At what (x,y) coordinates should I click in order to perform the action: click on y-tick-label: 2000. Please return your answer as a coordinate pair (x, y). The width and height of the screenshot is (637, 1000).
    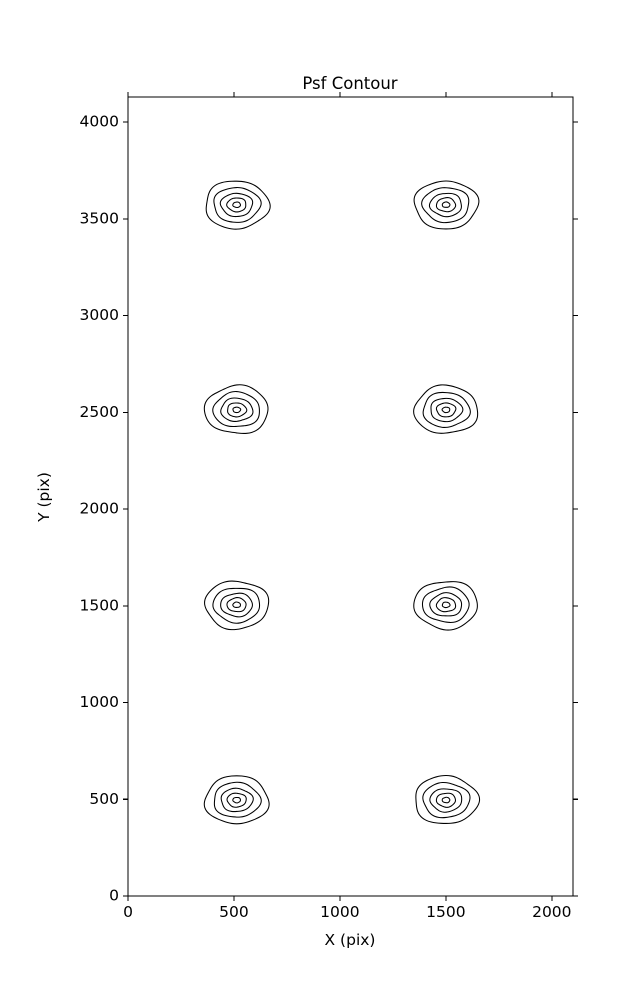
    Looking at the image, I should click on (99, 509).